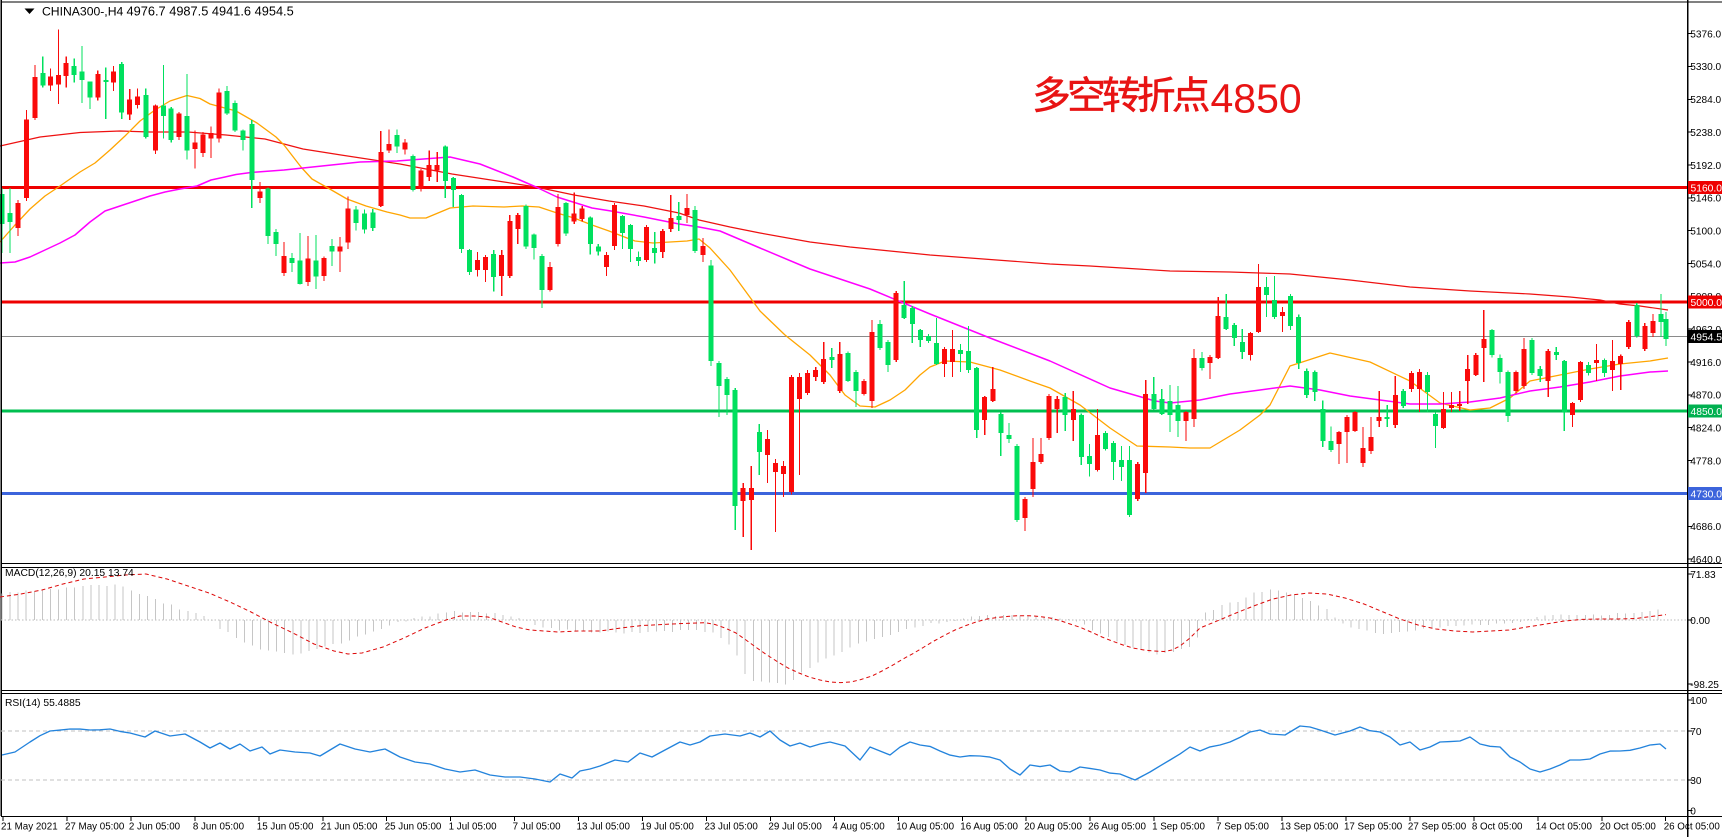 The height and width of the screenshot is (837, 1722). What do you see at coordinates (1704, 685) in the screenshot?
I see `svg-text: -98.25` at bounding box center [1704, 685].